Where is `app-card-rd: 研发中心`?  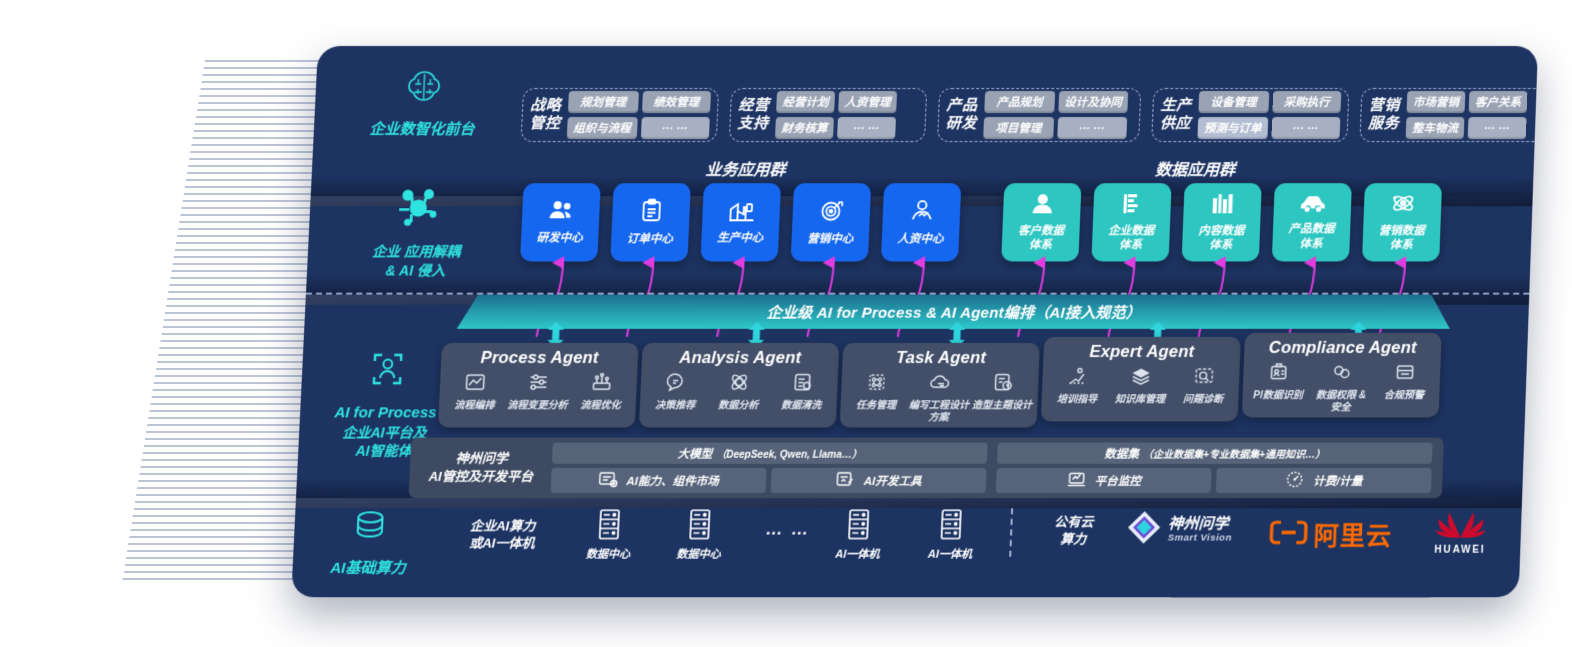 app-card-rd: 研发中心 is located at coordinates (560, 222).